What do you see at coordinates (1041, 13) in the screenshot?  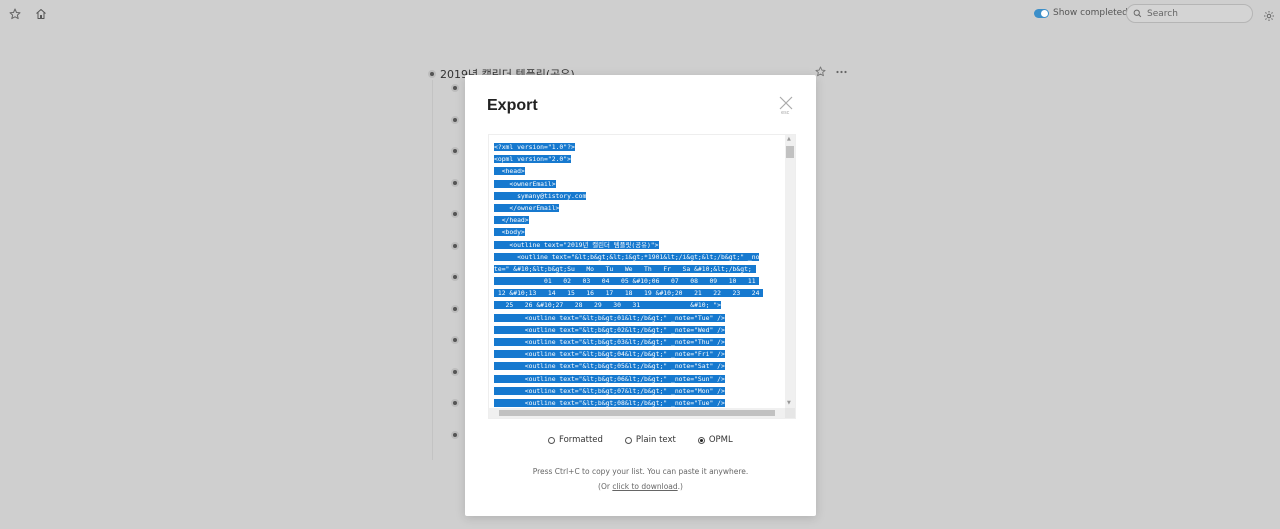 I see `toggle-switch` at bounding box center [1041, 13].